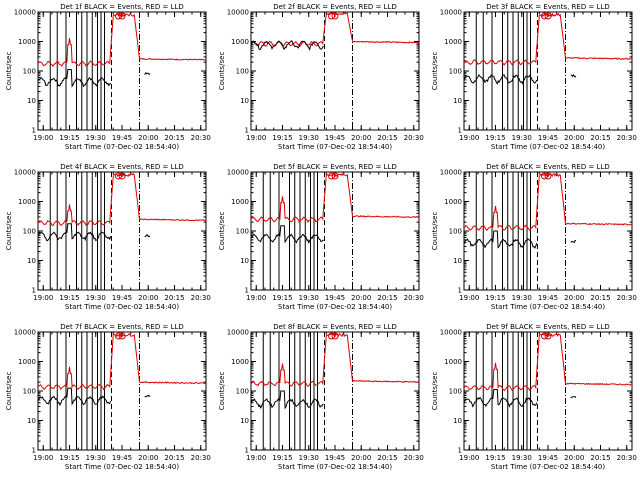  I want to click on panel-title: Det 1f BLACK = Events, RED = LLD, so click(121, 7).